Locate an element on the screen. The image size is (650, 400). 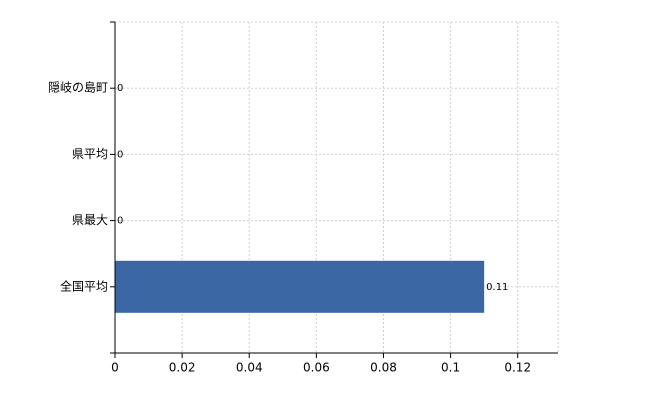
y-tick-label: 隠岐の島町 is located at coordinates (78, 87).